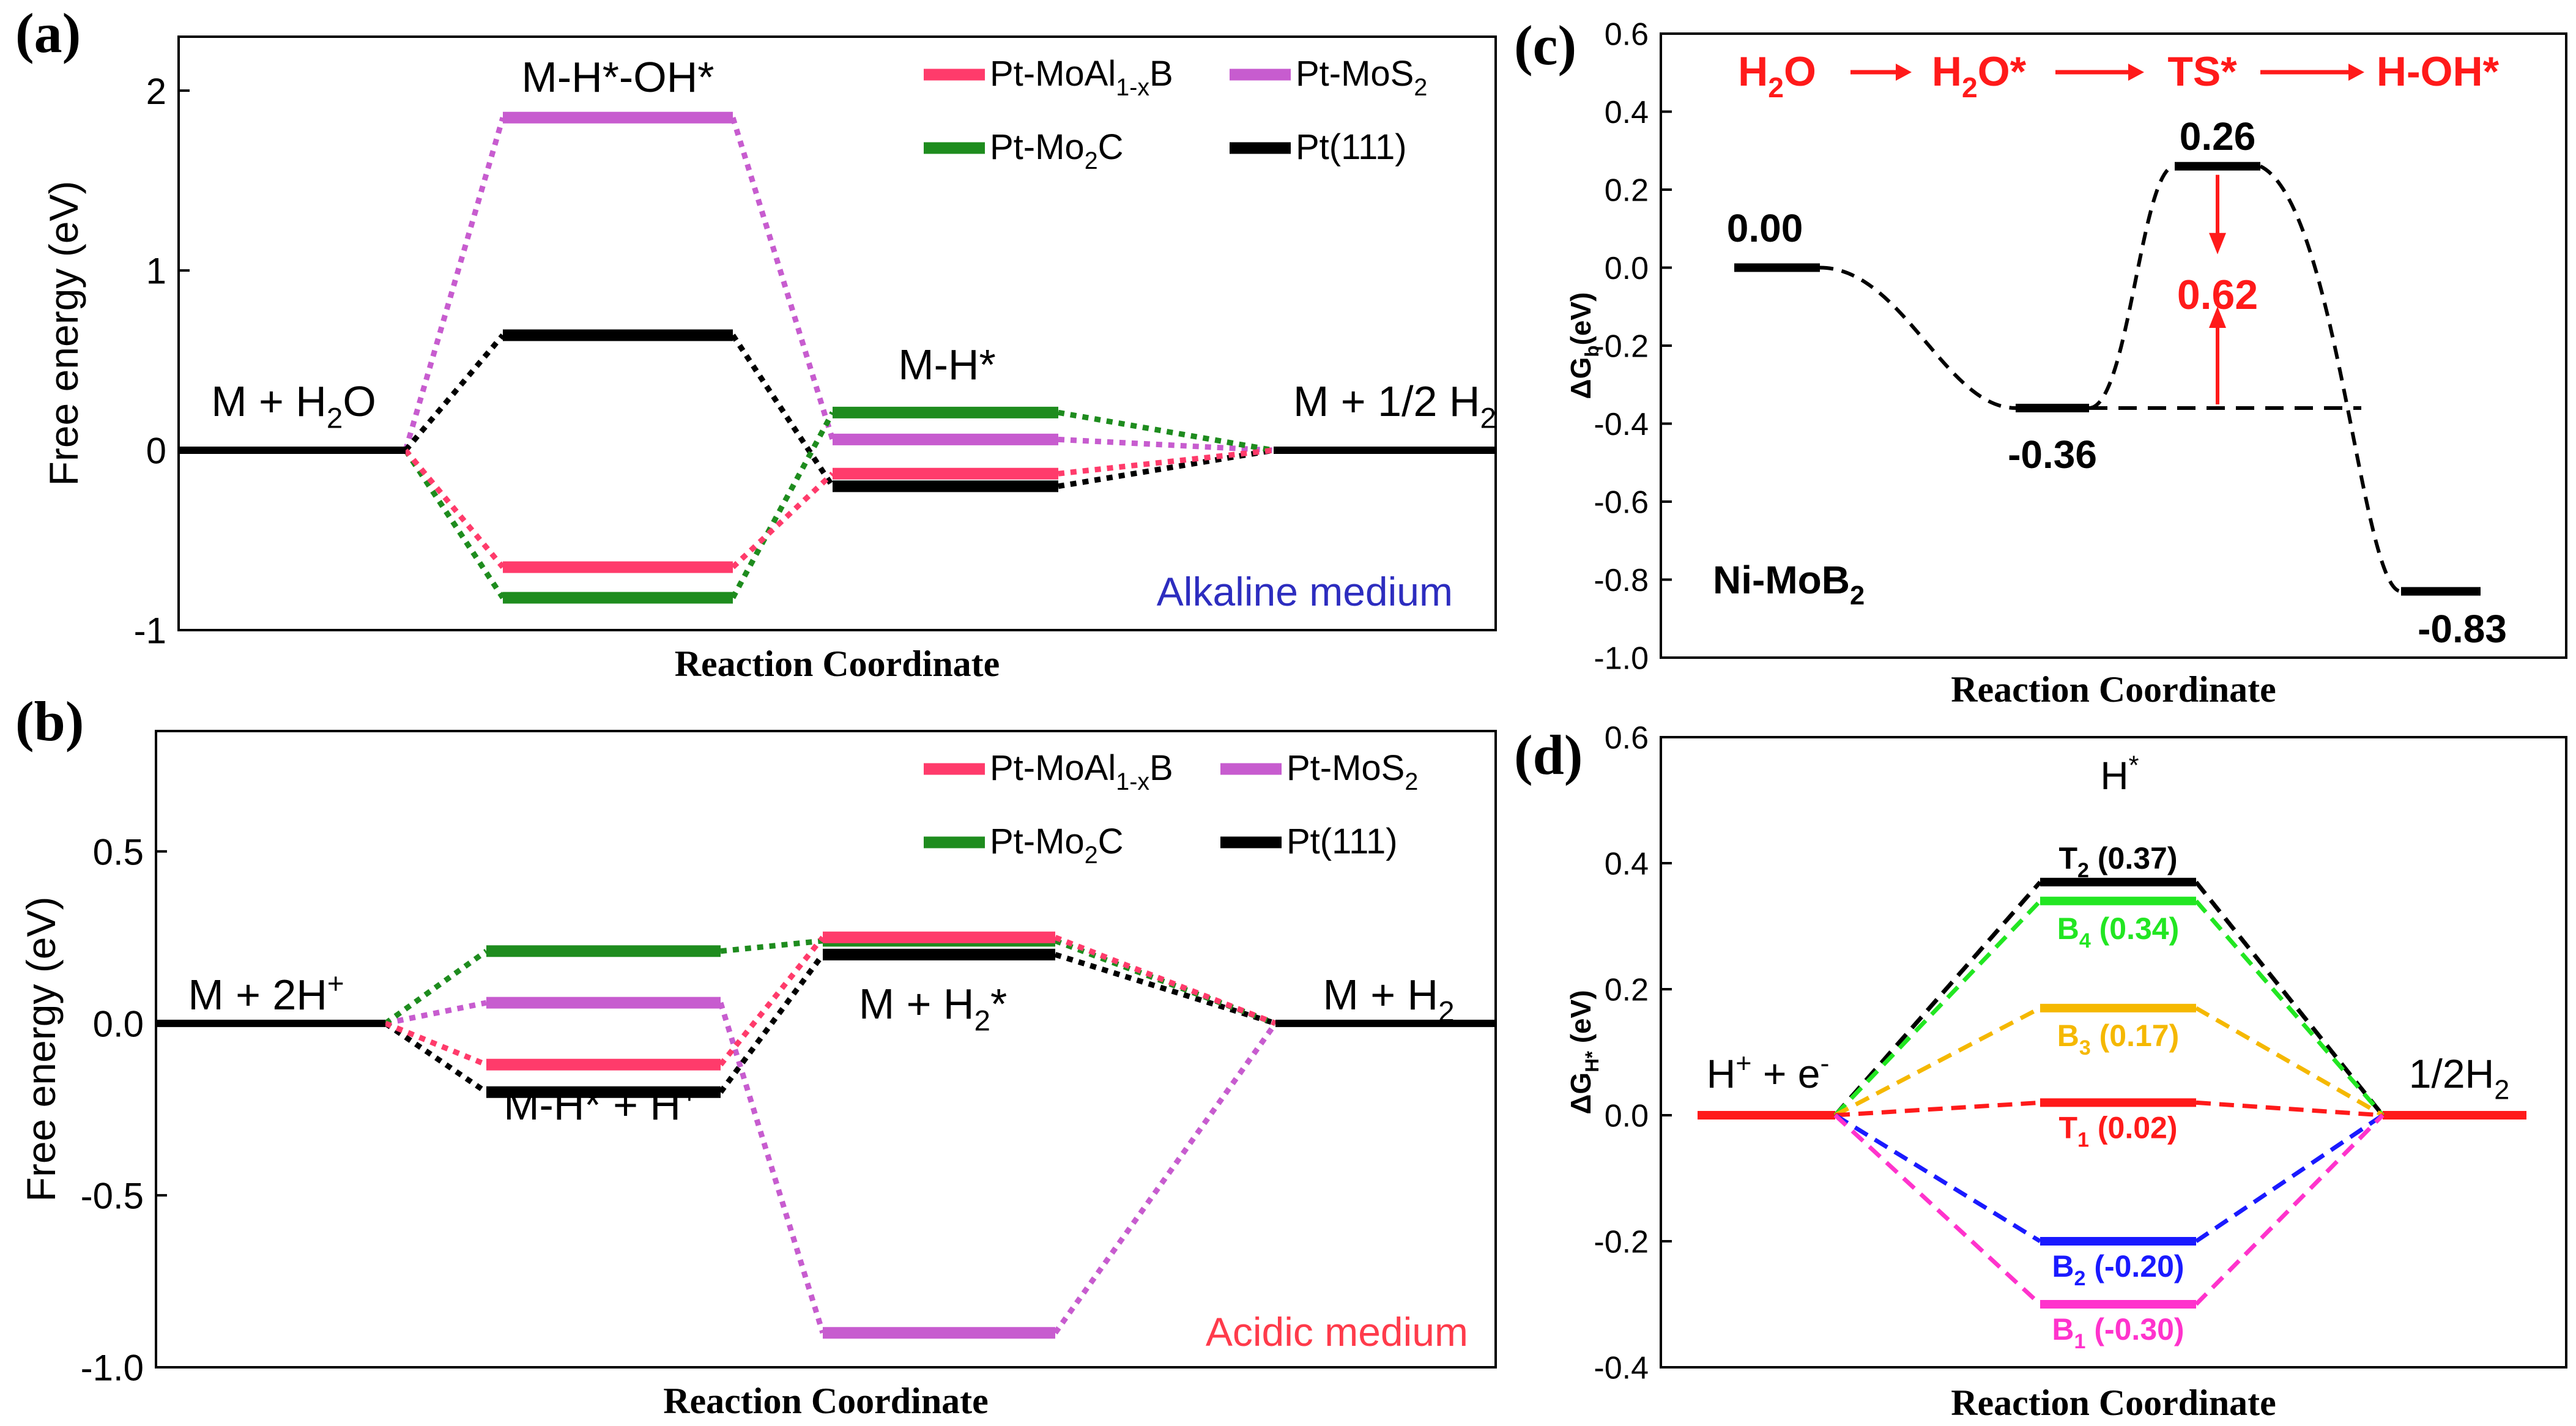 Image resolution: width=2576 pixels, height=1426 pixels. What do you see at coordinates (1352, 772) in the screenshot?
I see `legend-label-b: Pt-MoS2` at bounding box center [1352, 772].